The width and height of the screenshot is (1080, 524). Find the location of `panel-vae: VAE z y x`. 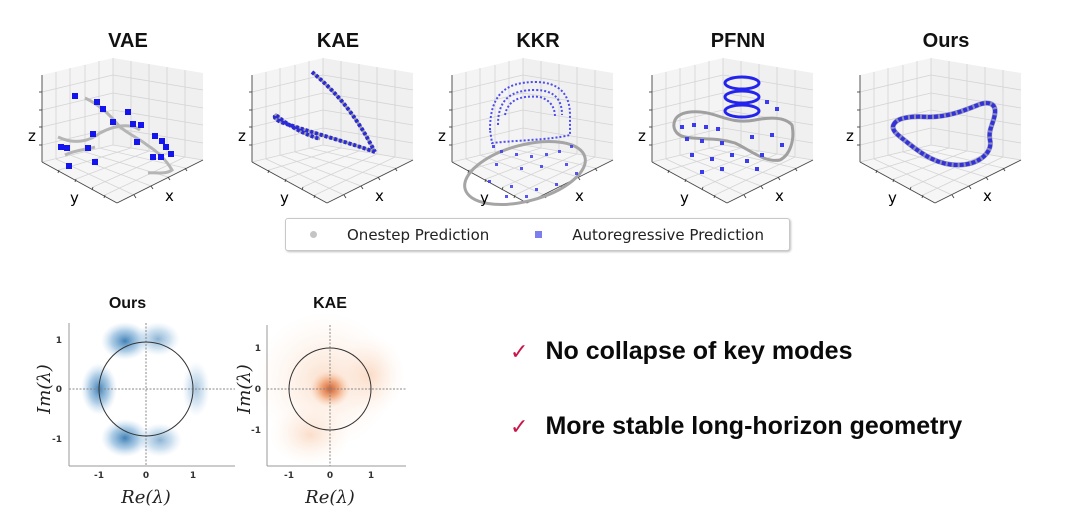

panel-vae: VAE z y x is located at coordinates (128, 115).